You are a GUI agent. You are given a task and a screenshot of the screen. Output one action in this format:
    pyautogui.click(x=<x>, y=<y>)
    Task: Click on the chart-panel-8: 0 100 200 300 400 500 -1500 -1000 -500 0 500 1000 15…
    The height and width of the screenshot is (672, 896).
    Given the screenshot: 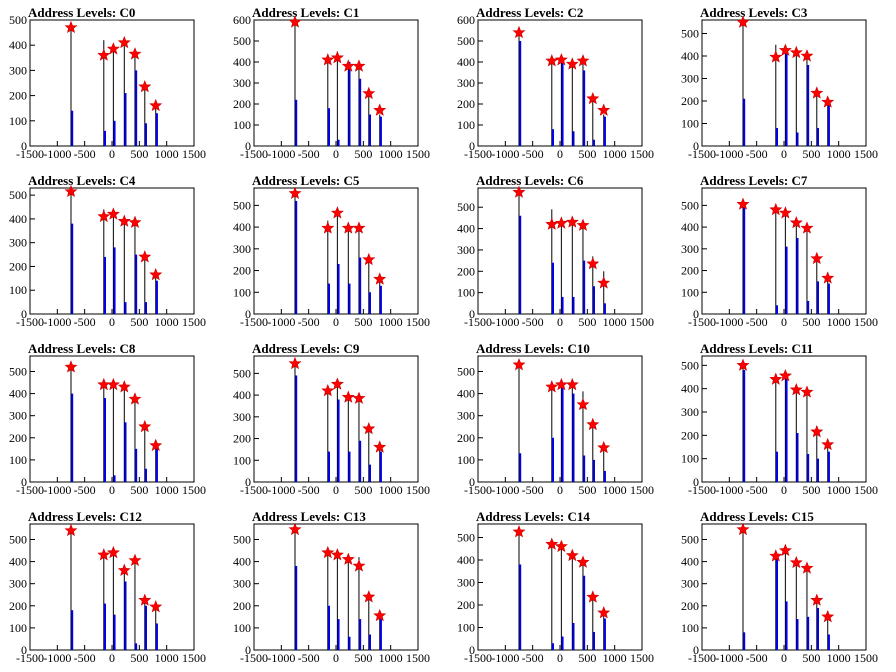 What is the action you would take?
    pyautogui.click(x=107, y=426)
    